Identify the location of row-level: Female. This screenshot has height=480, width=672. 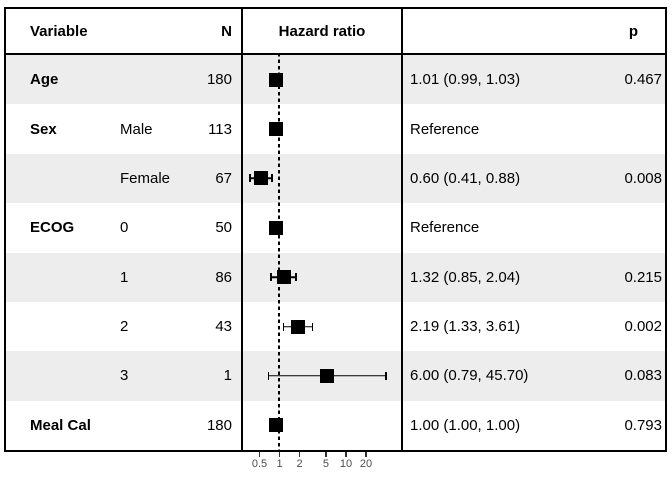
(145, 178).